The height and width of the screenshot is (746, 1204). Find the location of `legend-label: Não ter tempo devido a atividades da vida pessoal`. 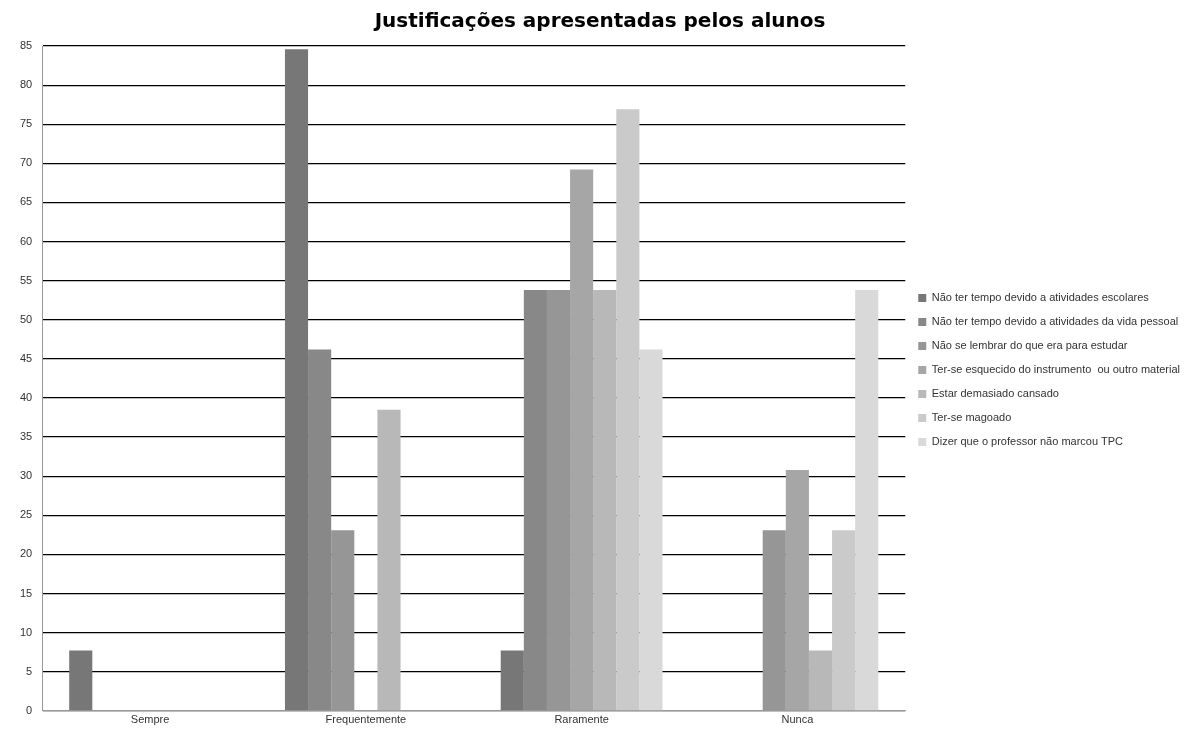

legend-label: Não ter tempo devido a atividades da vida pessoal is located at coordinates (1055, 321).